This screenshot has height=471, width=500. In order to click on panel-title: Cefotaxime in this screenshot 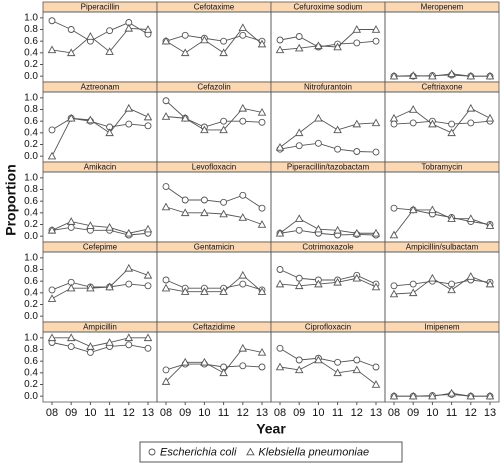, I will do `click(214, 7)`.